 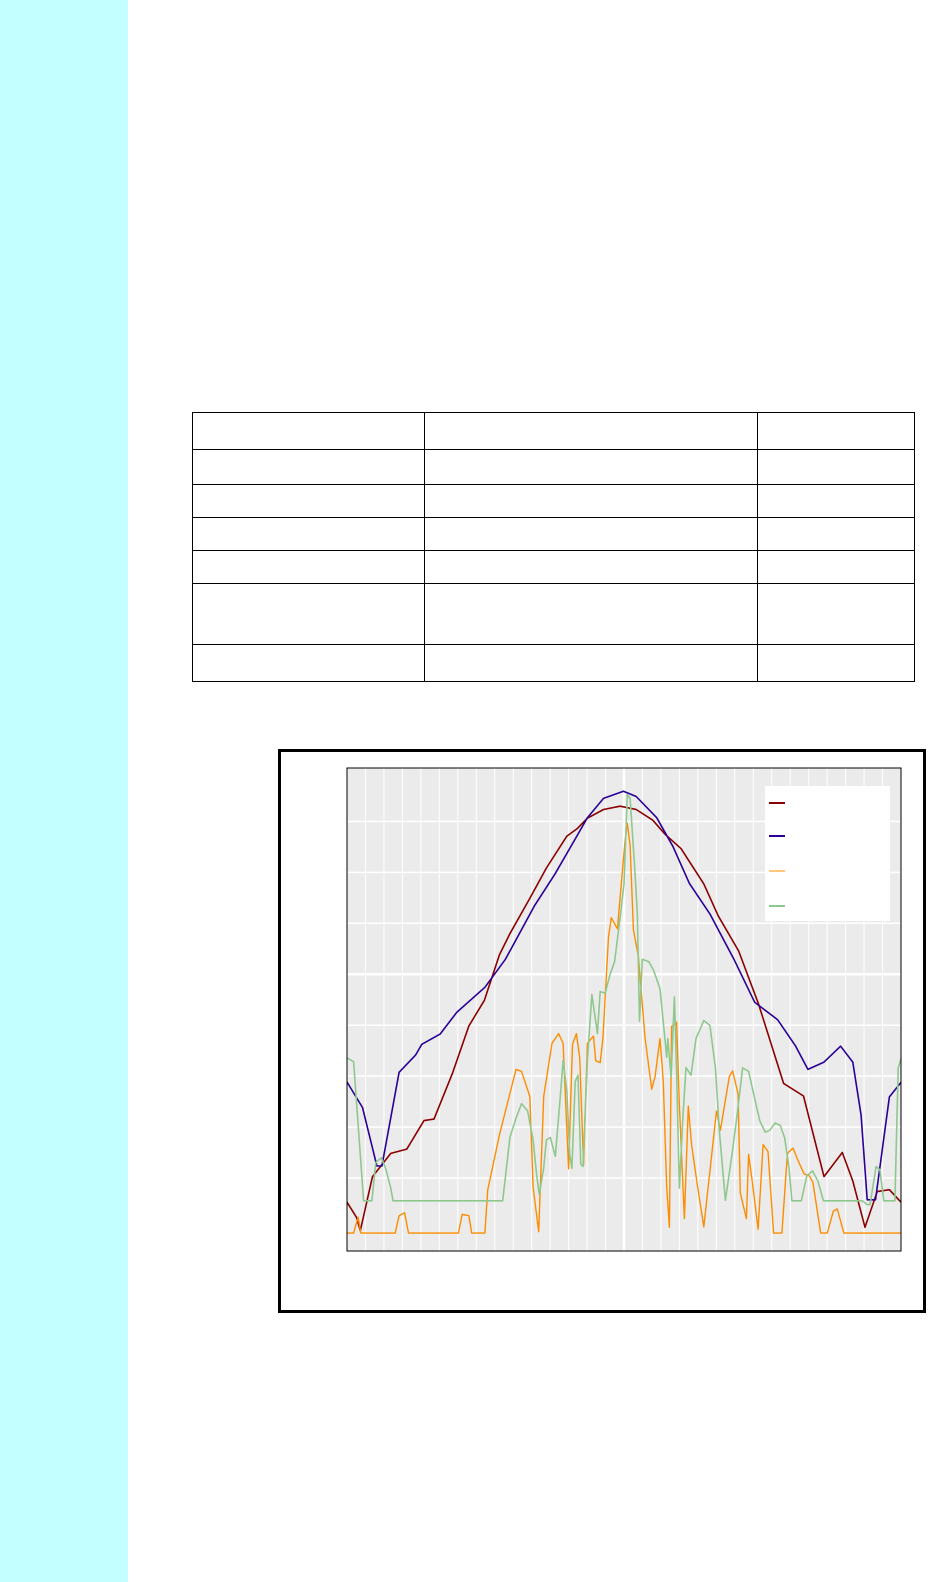 I want to click on data-table, so click(x=553, y=547).